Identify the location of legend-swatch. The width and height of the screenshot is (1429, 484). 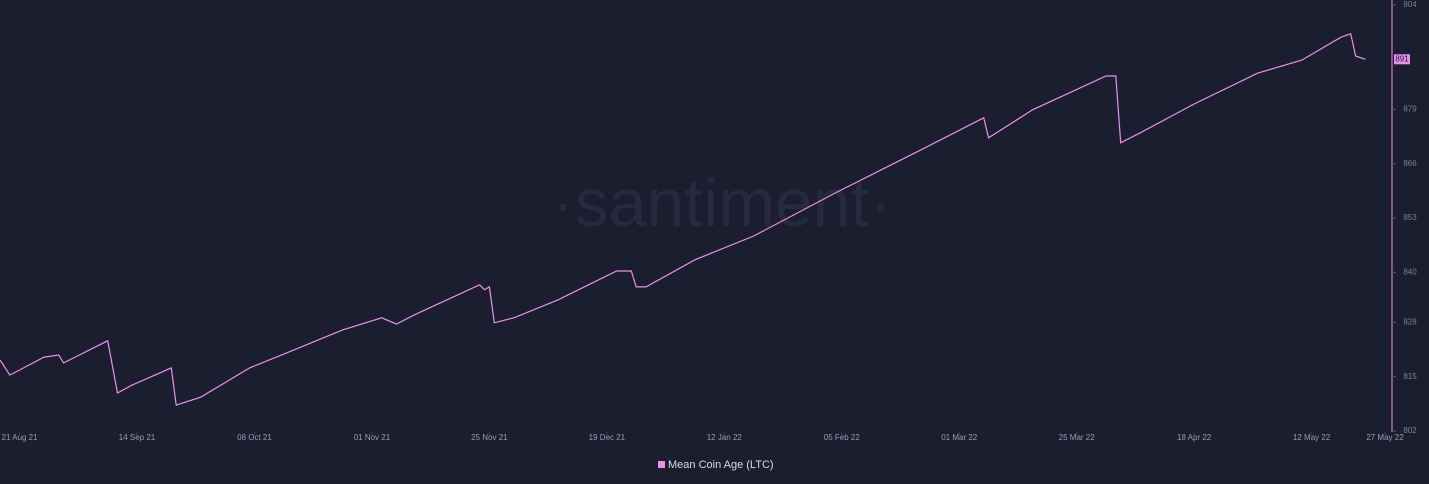
(661, 464).